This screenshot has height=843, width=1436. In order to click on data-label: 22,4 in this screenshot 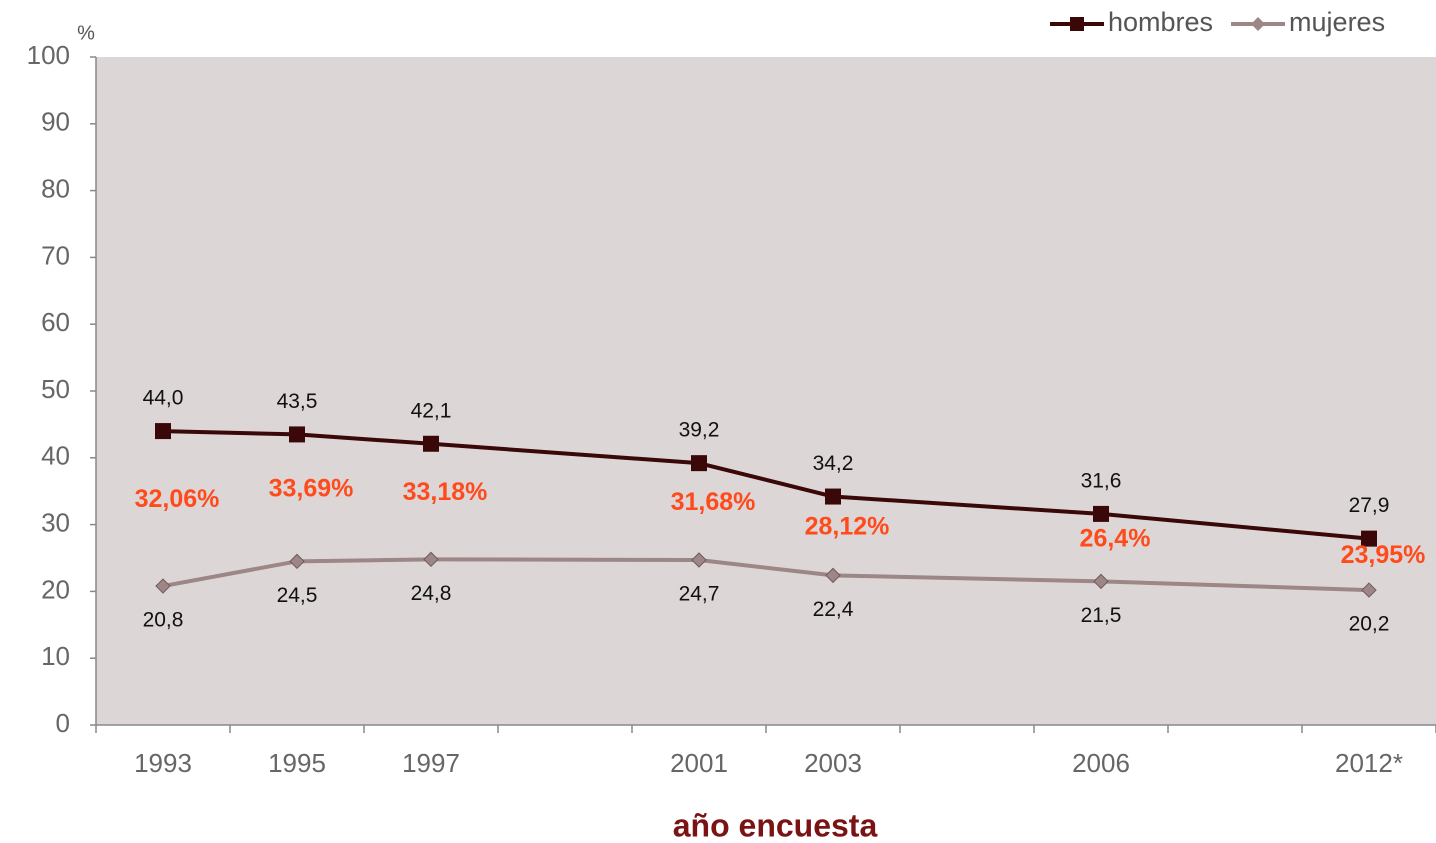, I will do `click(833, 609)`.